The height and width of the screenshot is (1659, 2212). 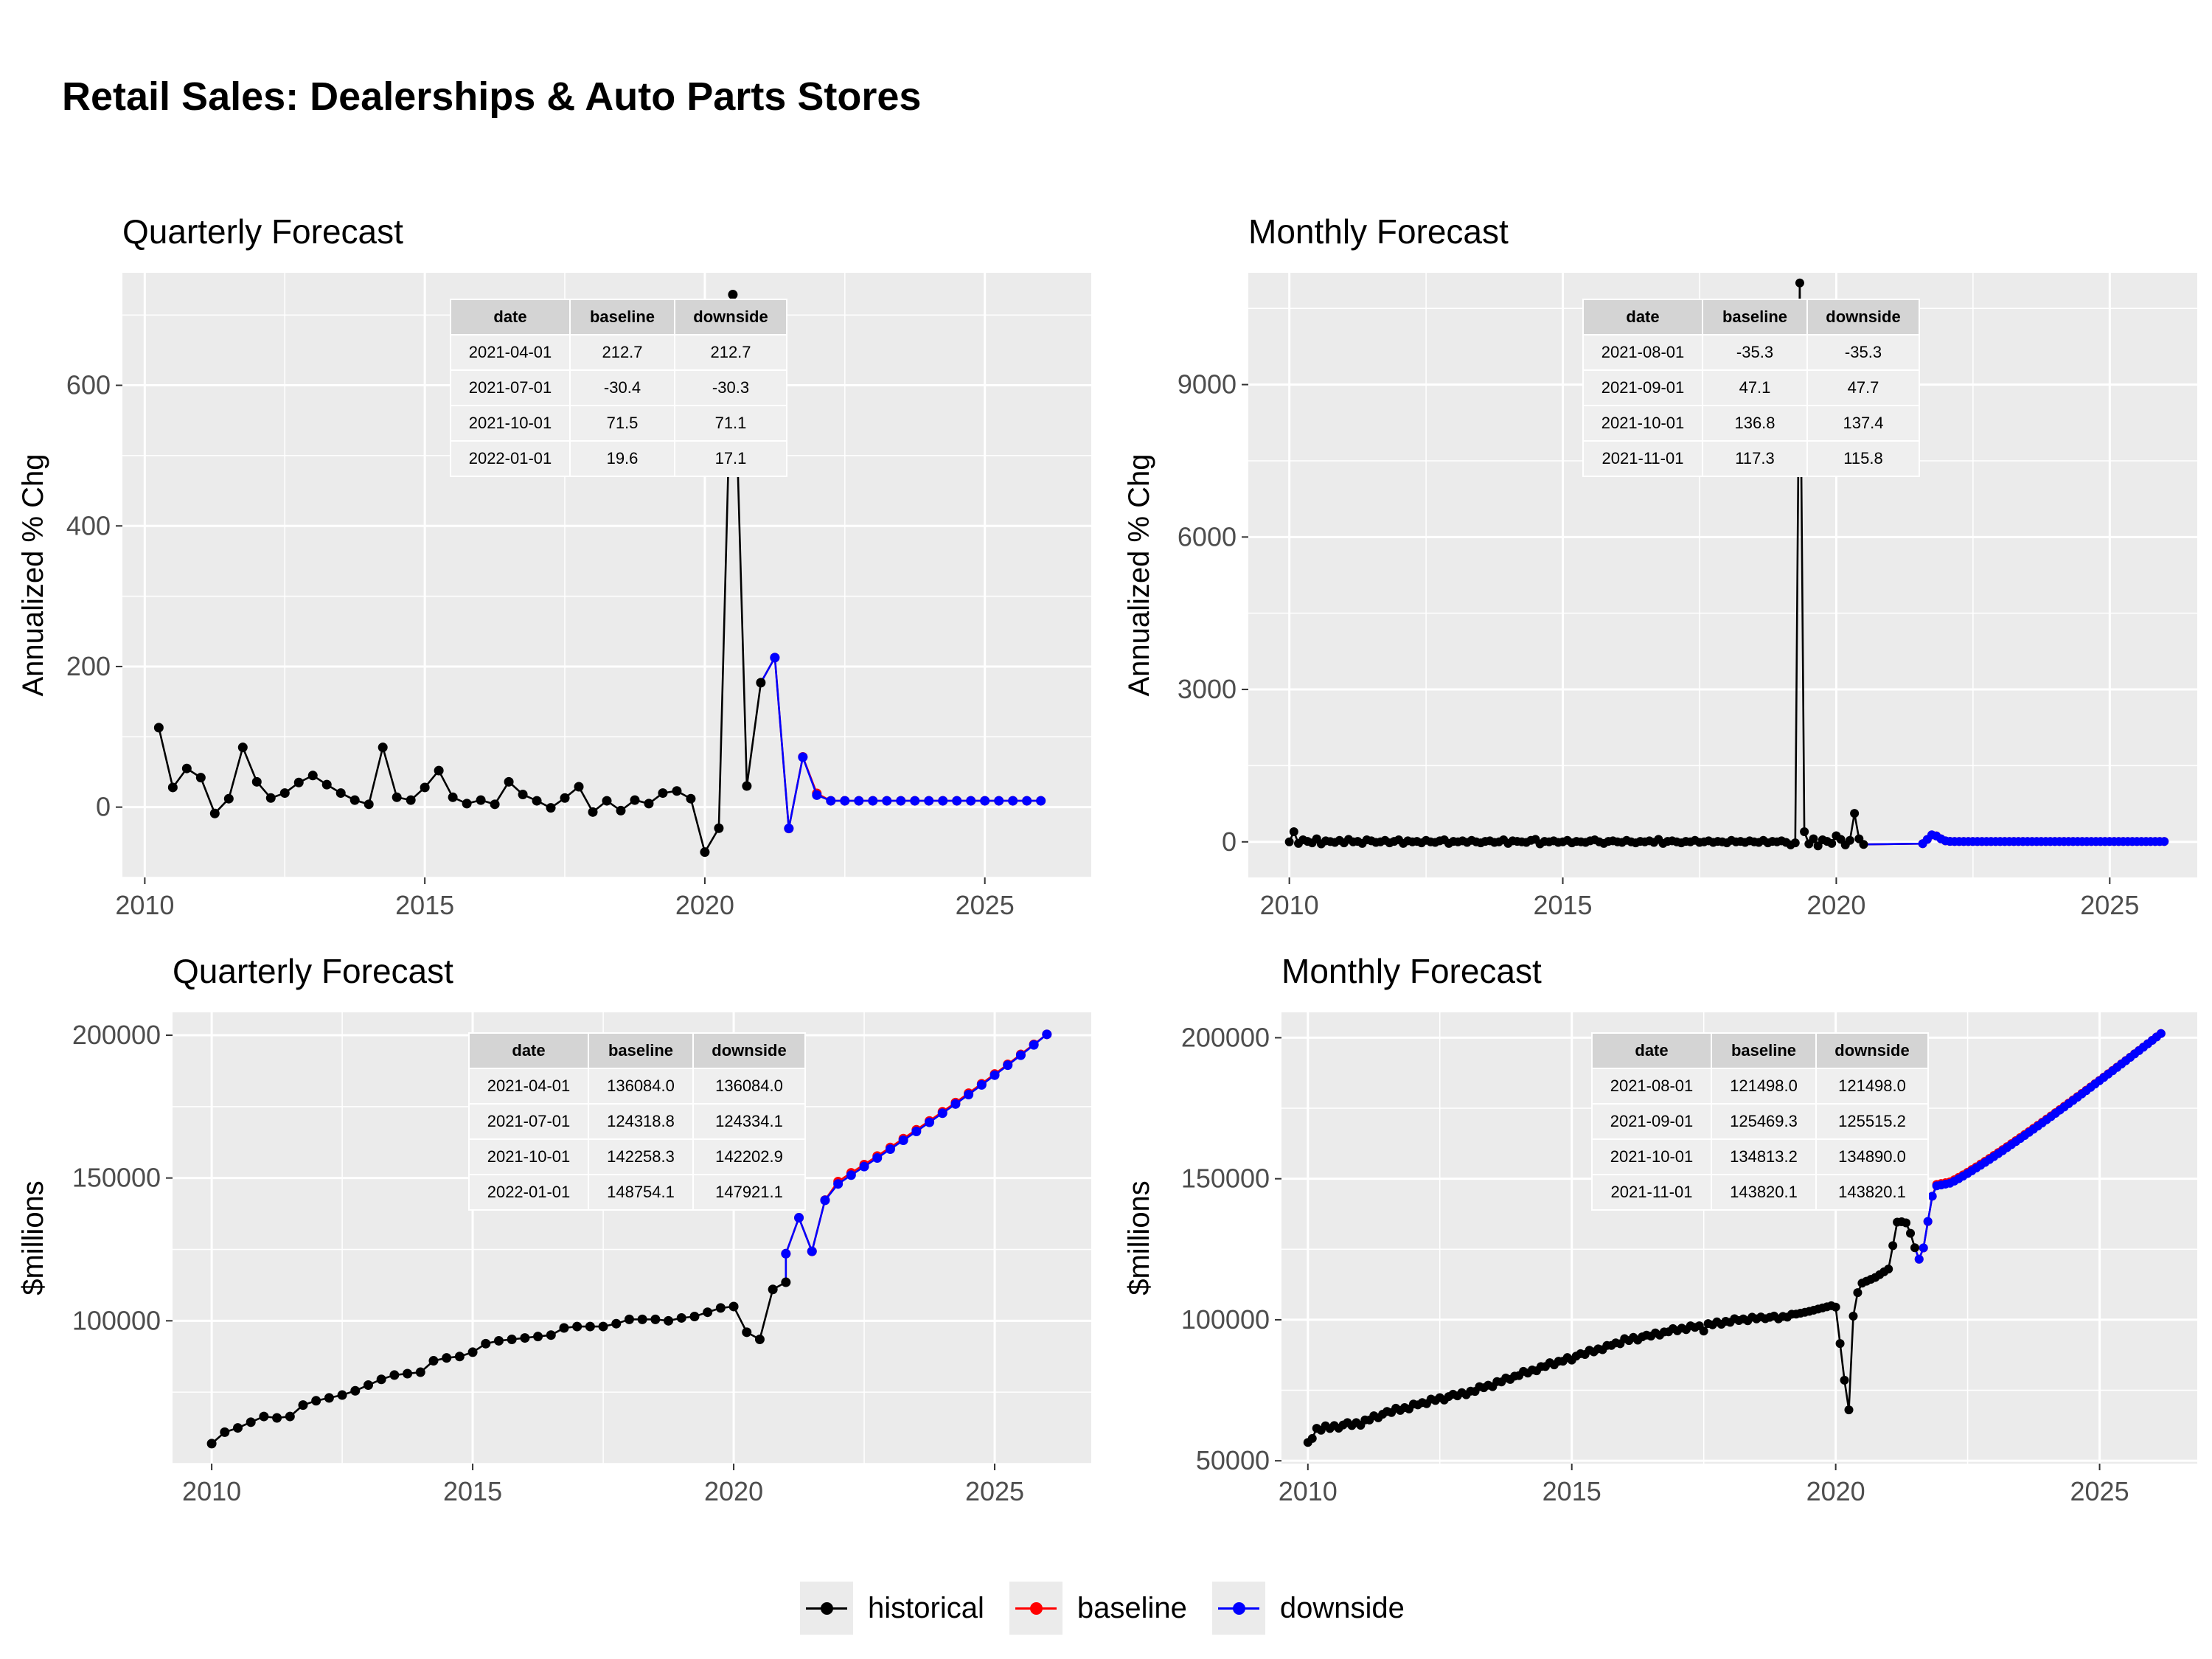 I want to click on table-row: 2021-09-01 125469.3 125515.2, so click(x=1760, y=1121).